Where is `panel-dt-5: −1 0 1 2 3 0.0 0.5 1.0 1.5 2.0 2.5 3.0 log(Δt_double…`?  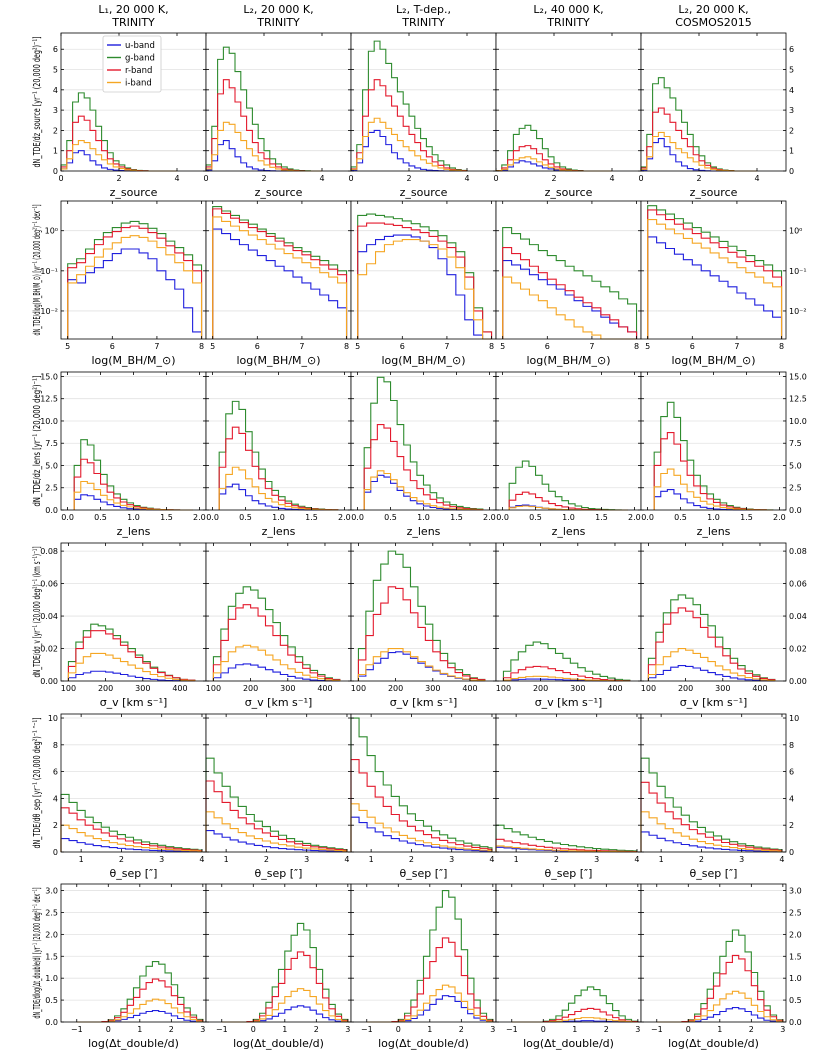
panel-dt-5: −1 0 1 2 3 0.0 0.5 1.0 1.5 2.0 2.5 3.0 log(Δt_double… is located at coordinates (721, 966).